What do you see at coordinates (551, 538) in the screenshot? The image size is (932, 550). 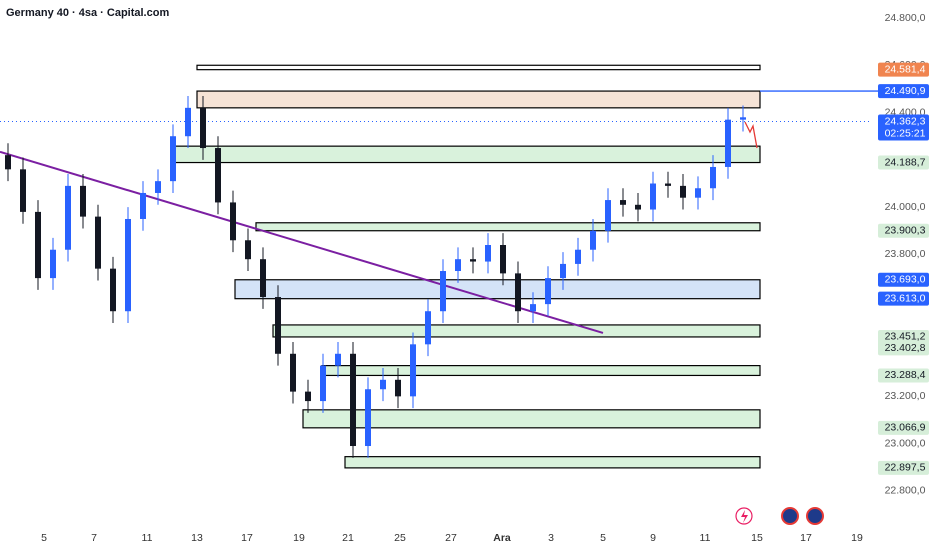 I see `x-tick-label: 3` at bounding box center [551, 538].